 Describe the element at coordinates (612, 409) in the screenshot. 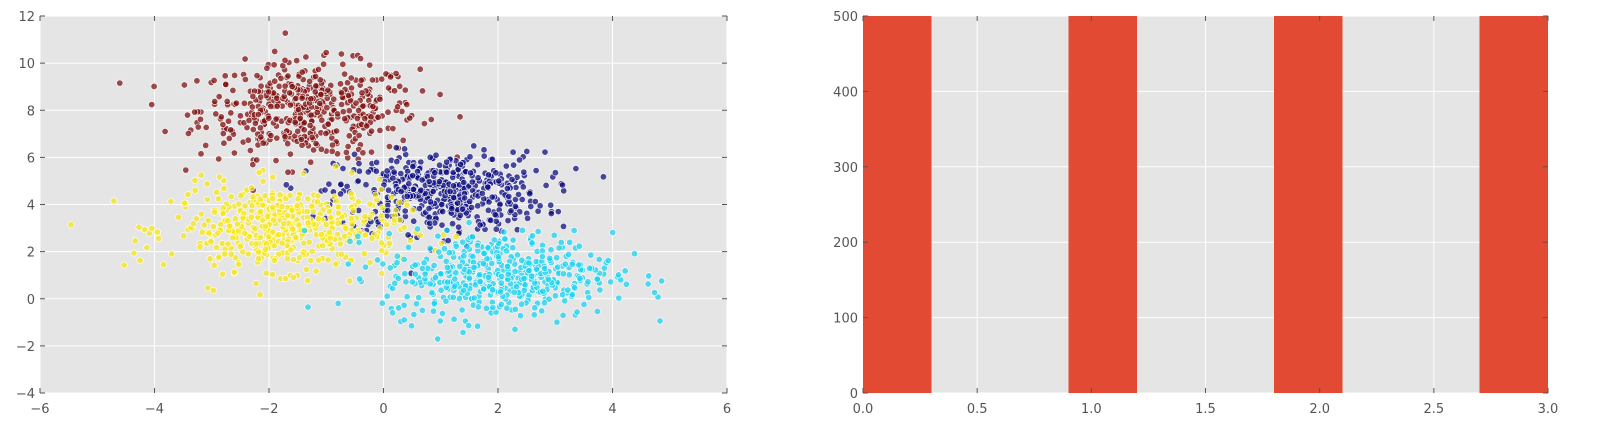

I see `x-tick-label: 4` at that location.